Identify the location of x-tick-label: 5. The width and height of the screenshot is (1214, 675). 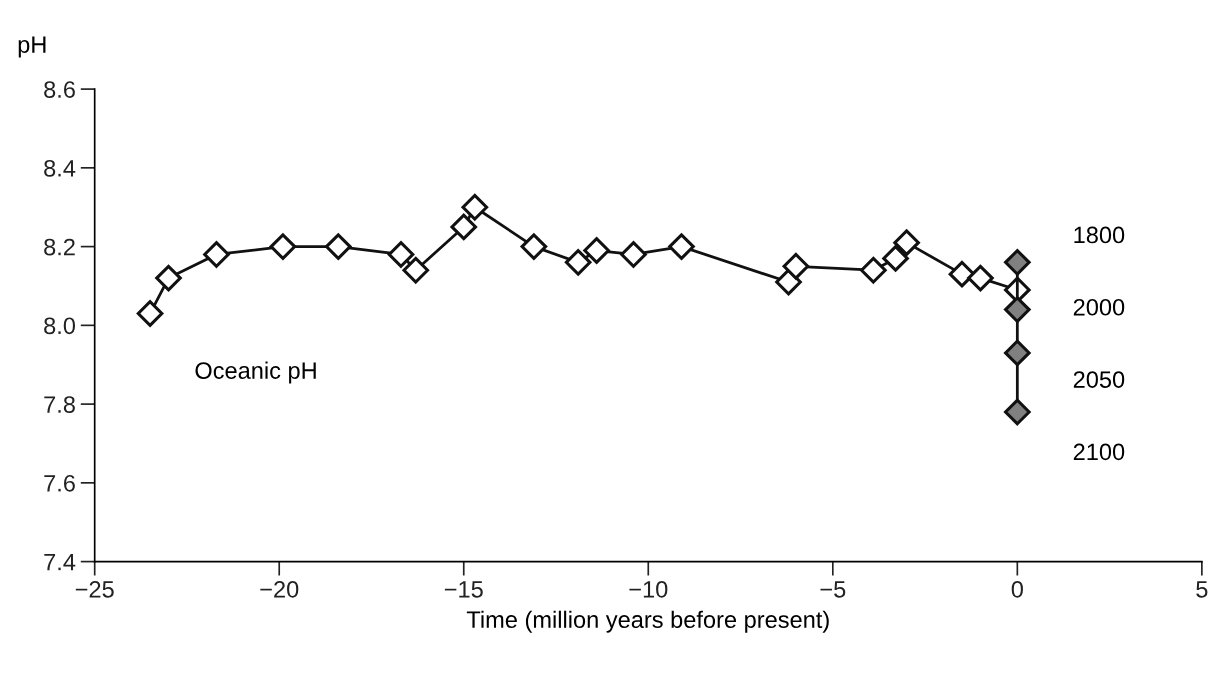
(1202, 589).